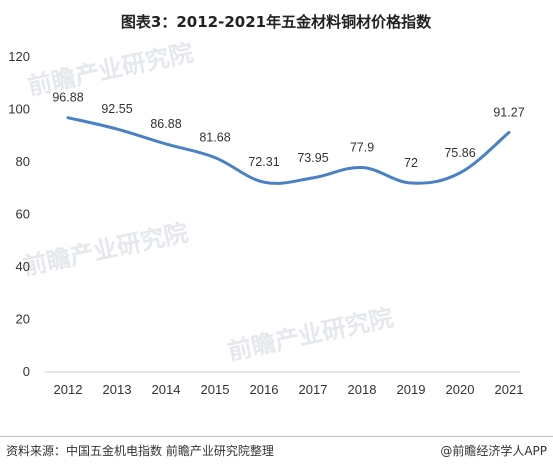  What do you see at coordinates (264, 389) in the screenshot?
I see `x-tick-label: 2016` at bounding box center [264, 389].